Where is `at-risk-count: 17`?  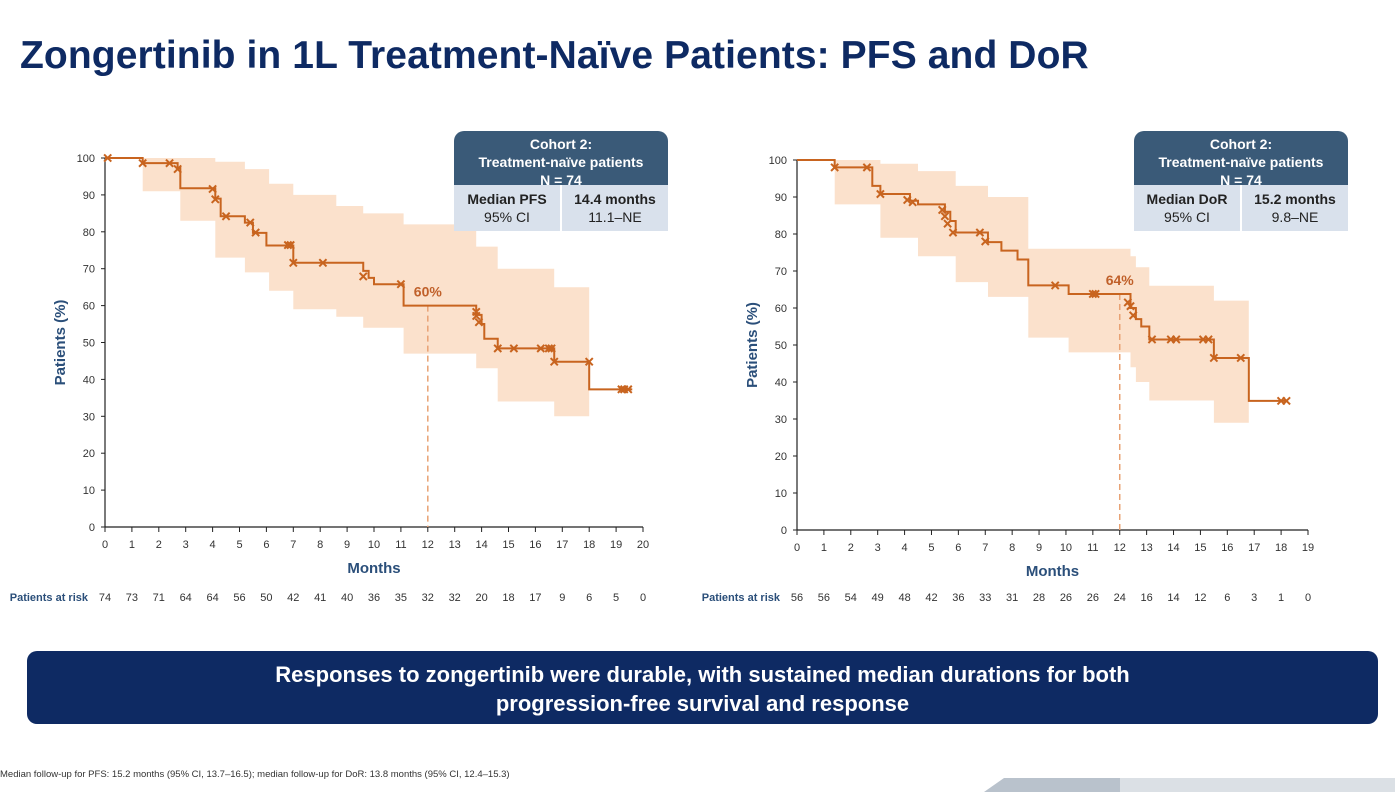
at-risk-count: 17 is located at coordinates (535, 598).